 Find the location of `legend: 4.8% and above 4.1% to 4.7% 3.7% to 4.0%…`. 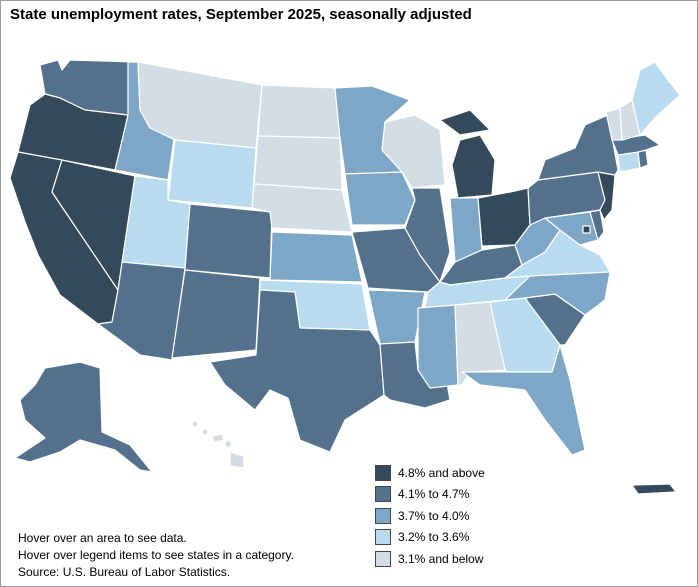

legend: 4.8% and above 4.1% to 4.7% 3.7% to 4.0%… is located at coordinates (430, 516).